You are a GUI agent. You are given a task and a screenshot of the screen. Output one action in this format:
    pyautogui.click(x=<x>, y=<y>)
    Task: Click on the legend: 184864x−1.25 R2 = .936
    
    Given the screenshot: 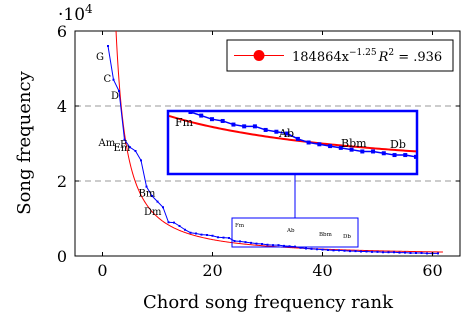 What is the action you would take?
    pyautogui.click(x=340, y=55)
    